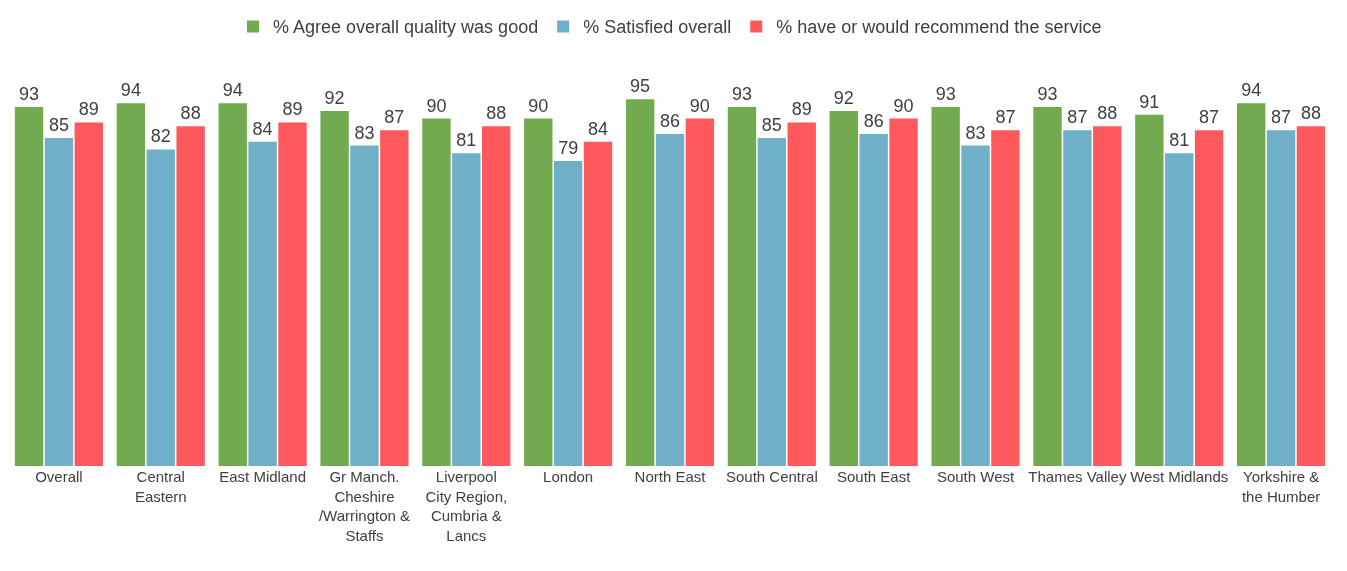 The width and height of the screenshot is (1347, 571). Describe the element at coordinates (364, 506) in the screenshot. I see `x-tick-label: Gr Manch. Cheshire /Warrington & Staffs` at that location.